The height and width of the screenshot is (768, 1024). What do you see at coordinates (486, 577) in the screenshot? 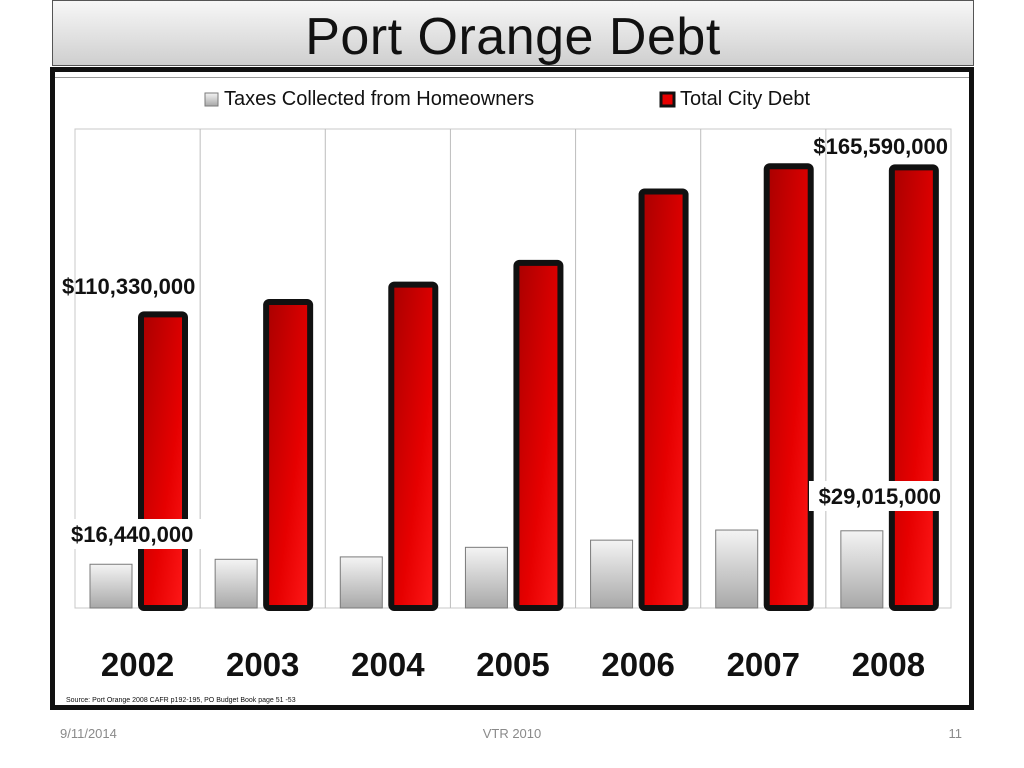
I see `bar-taxes-2005` at bounding box center [486, 577].